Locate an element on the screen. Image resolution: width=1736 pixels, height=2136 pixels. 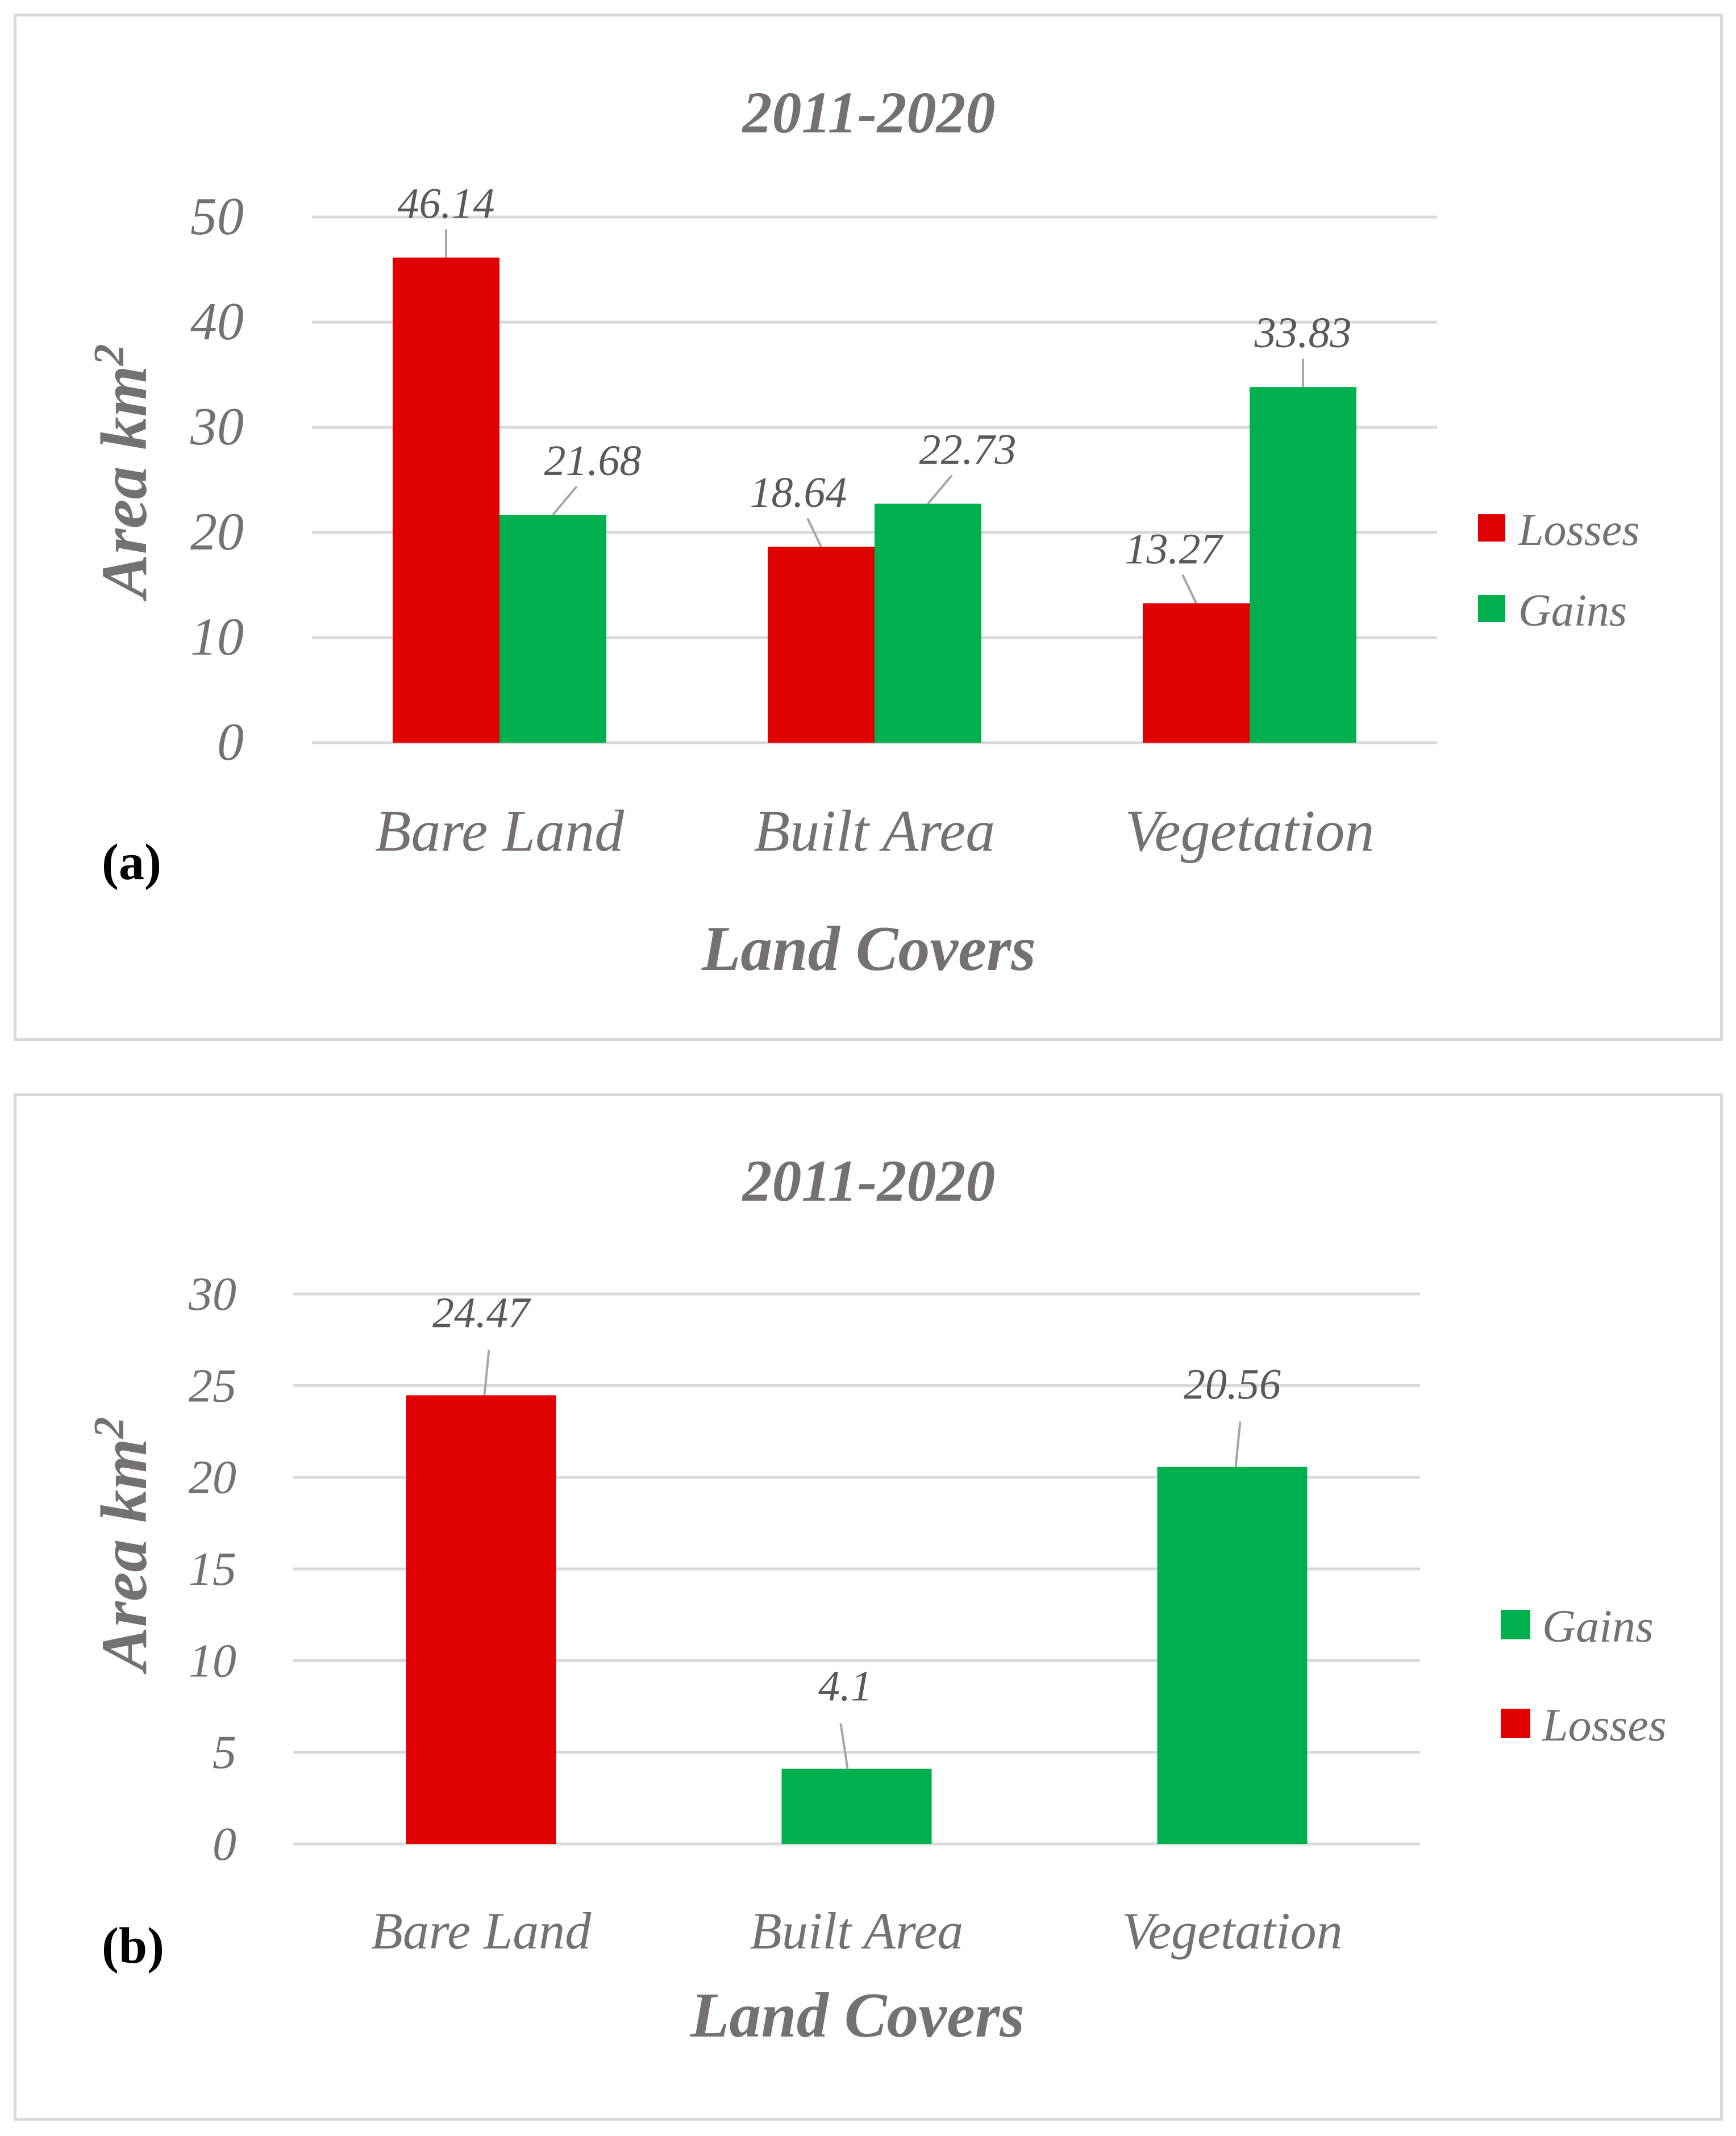
data-label: 22.73 is located at coordinates (968, 450).